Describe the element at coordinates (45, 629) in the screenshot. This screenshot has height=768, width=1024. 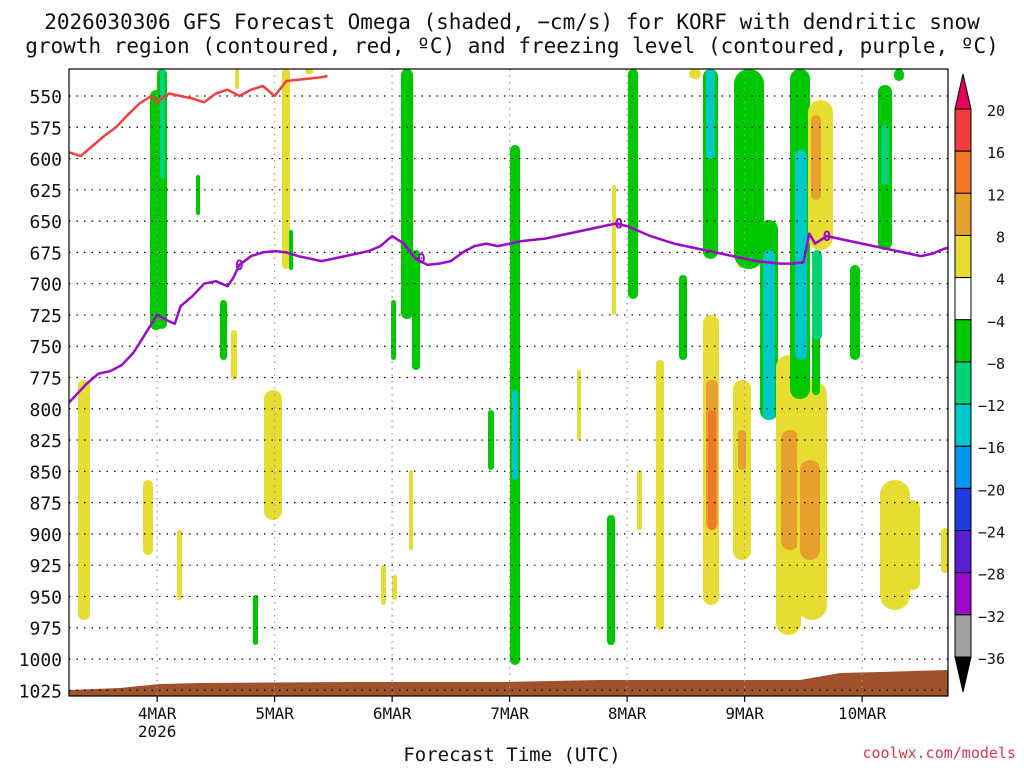
I see `pressure-tick-label: 975` at that location.